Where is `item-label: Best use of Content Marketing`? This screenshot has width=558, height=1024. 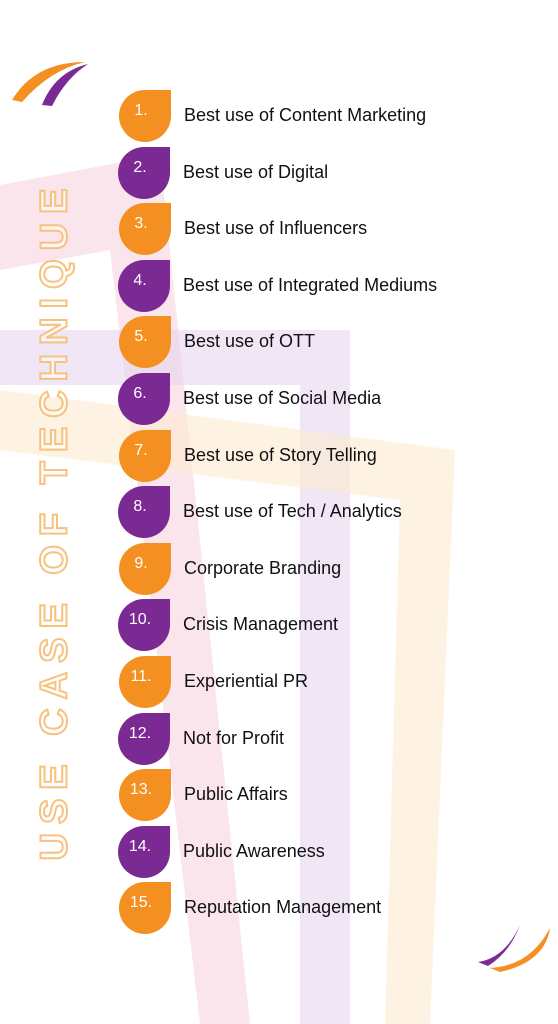
item-label: Best use of Content Marketing is located at coordinates (305, 115).